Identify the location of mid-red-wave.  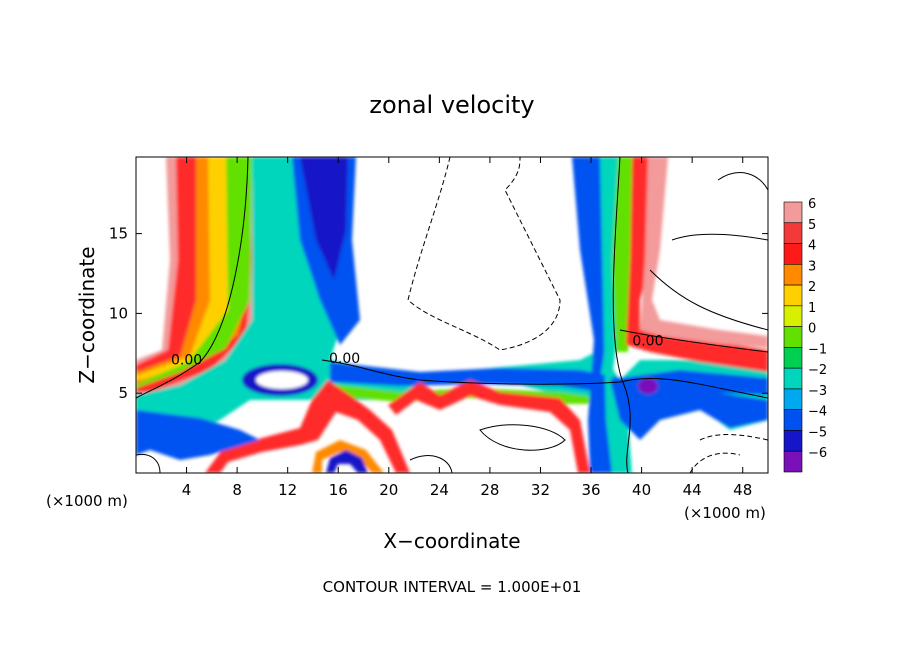
(489, 426).